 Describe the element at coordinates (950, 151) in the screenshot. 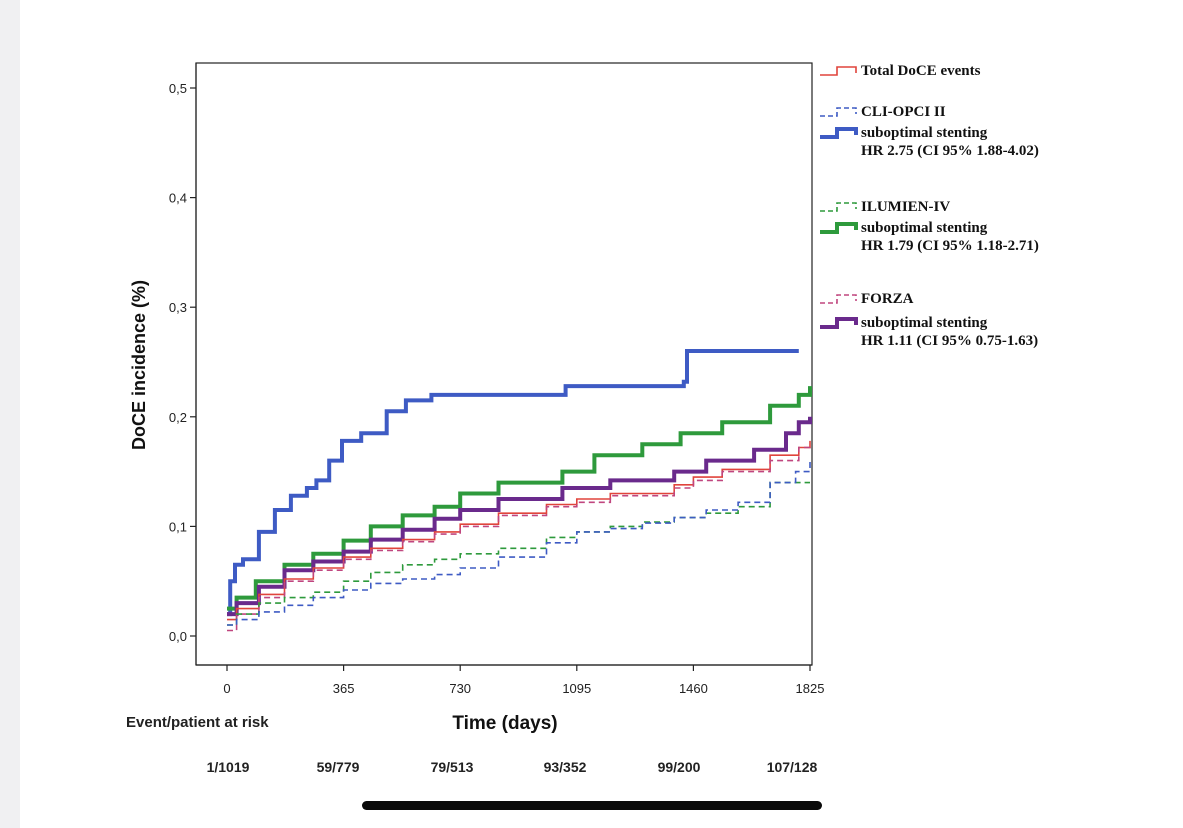

I see `legend-label: HR 2.75 (CI 95% 1.88-4.02)` at that location.